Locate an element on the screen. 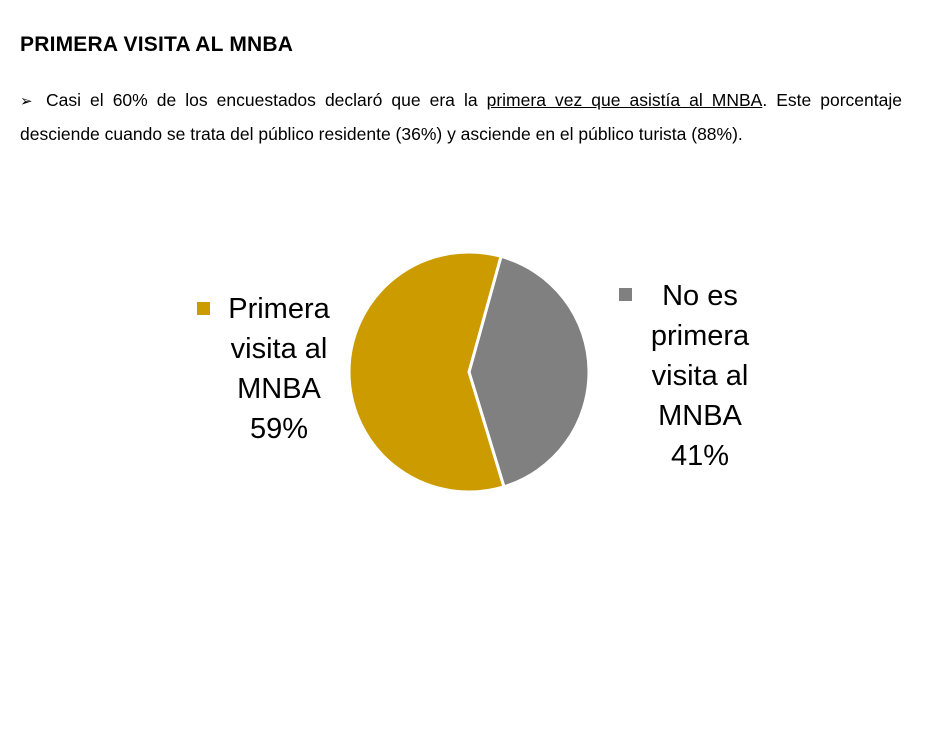  legend-marker-primera-visita is located at coordinates (203, 308).